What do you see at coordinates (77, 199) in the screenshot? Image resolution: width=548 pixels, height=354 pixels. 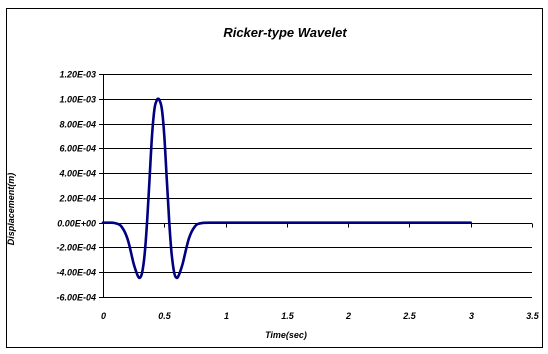 I see `y-tick-label: 2.00E-04` at bounding box center [77, 199].